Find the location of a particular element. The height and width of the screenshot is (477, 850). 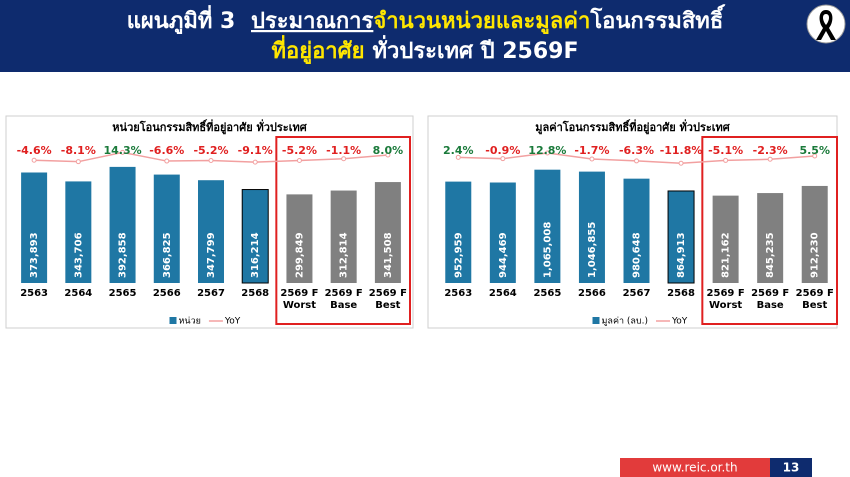

bar-label: 366,825 is located at coordinates (167, 255).